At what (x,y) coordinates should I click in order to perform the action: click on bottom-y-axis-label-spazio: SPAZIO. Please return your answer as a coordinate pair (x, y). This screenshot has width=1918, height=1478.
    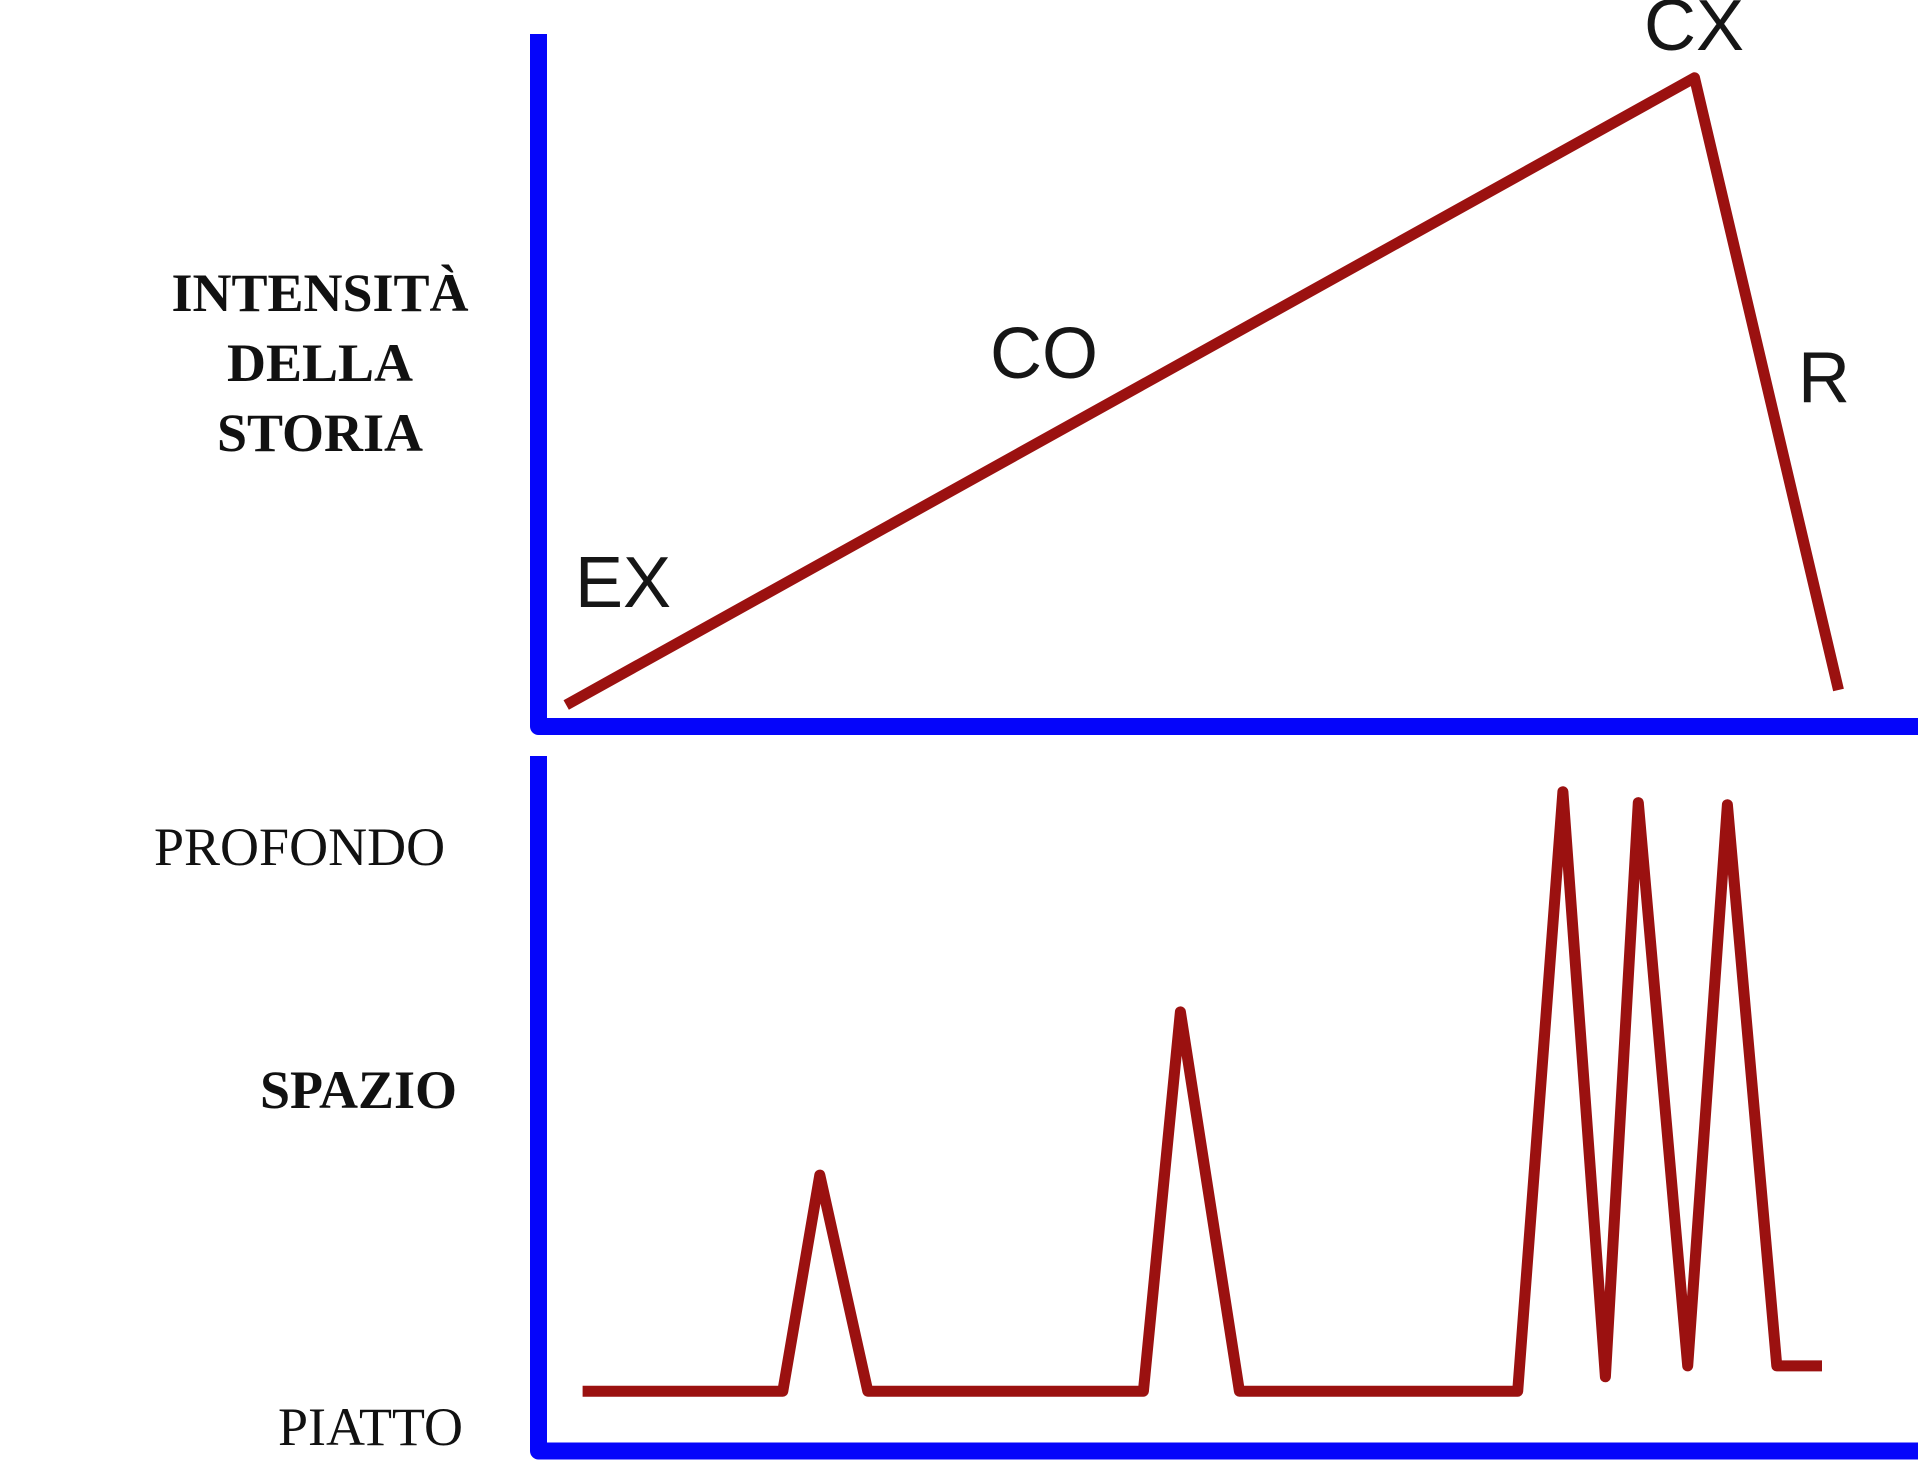
    Looking at the image, I should click on (359, 1090).